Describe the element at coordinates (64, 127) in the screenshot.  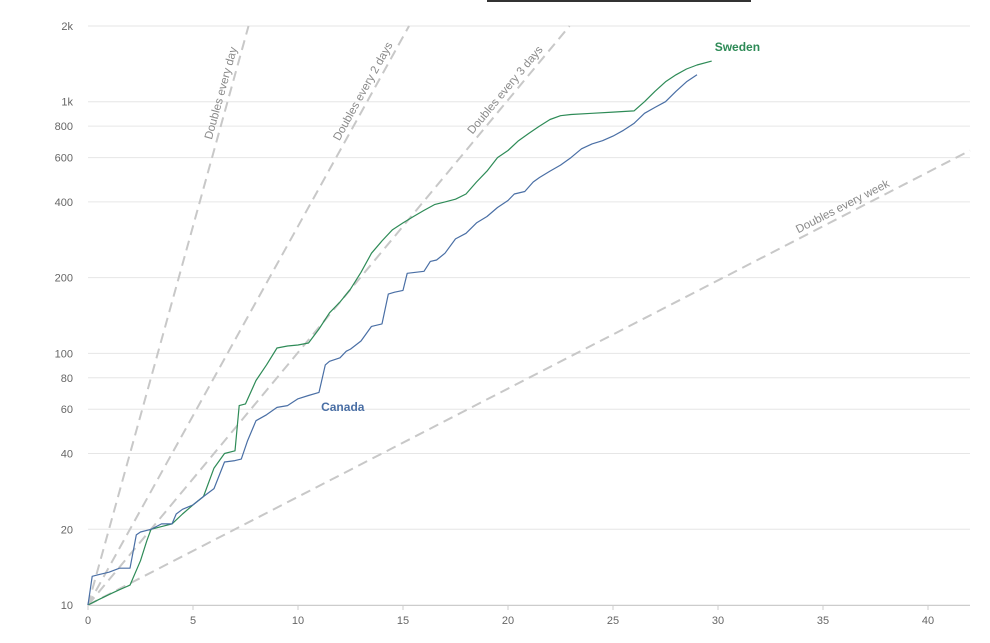
I see `y-tick-label: 800` at that location.